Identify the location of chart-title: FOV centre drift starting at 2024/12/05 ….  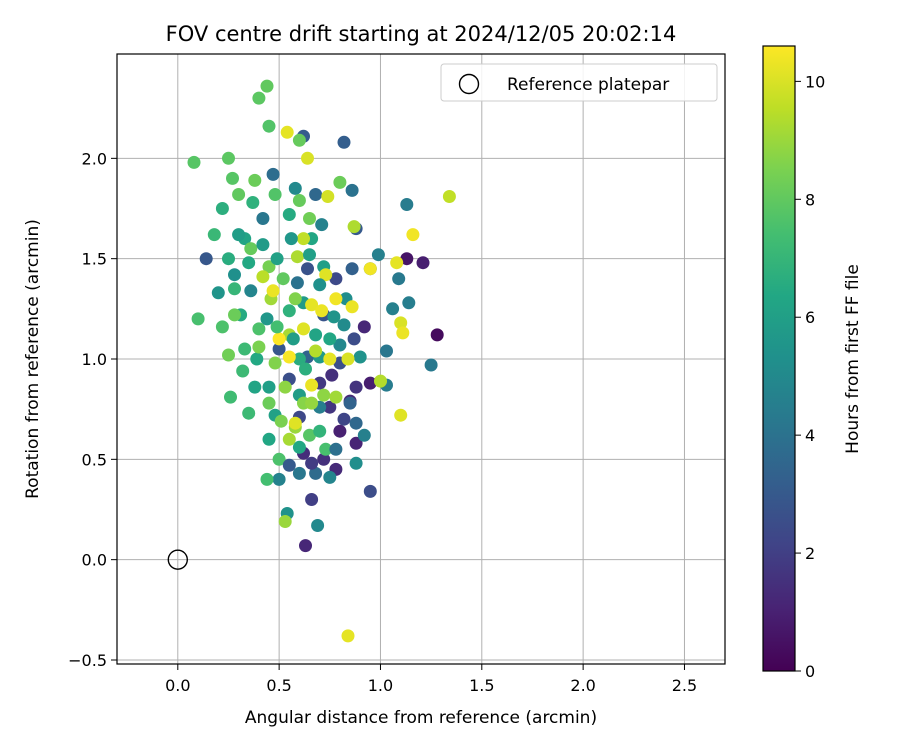
(421, 34).